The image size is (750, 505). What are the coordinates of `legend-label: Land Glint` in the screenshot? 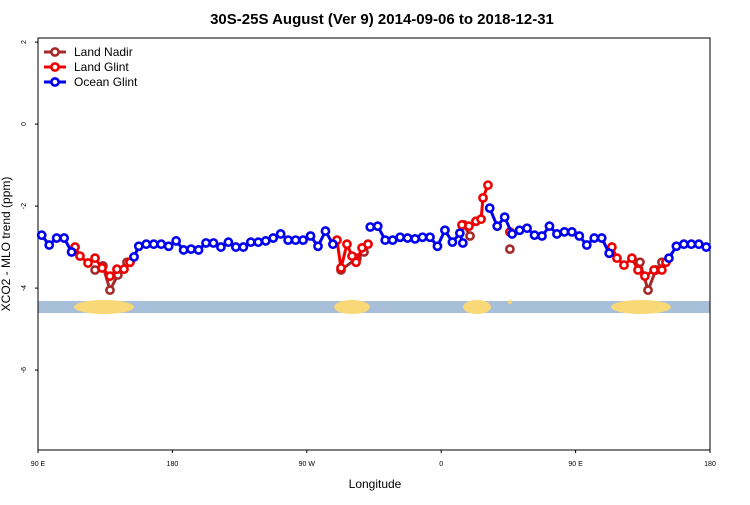 It's located at (101, 67).